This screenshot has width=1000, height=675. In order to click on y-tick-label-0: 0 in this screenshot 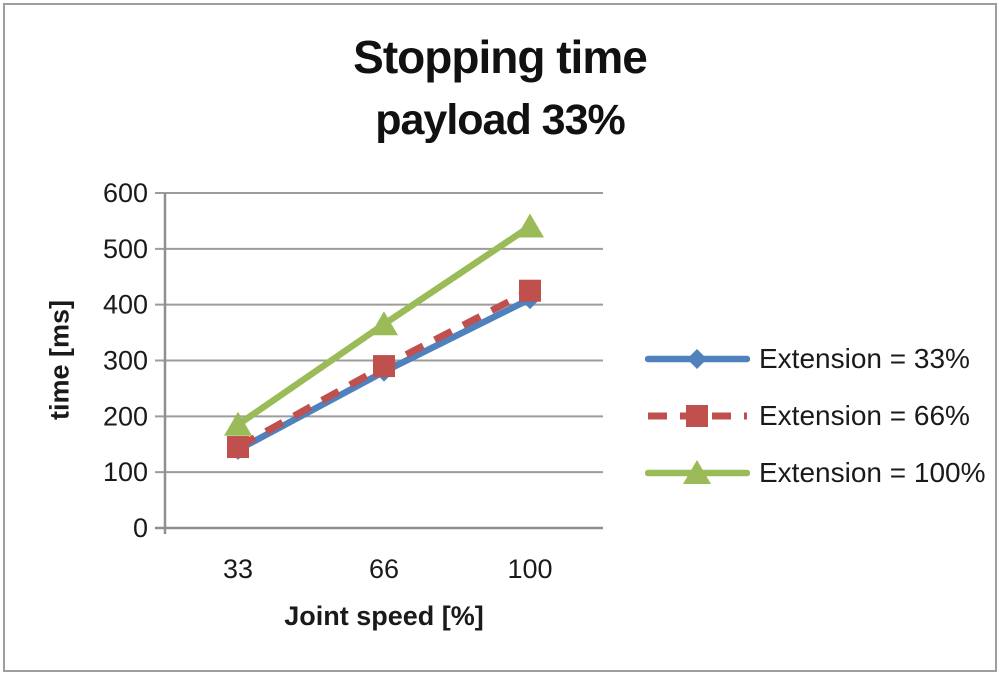, I will do `click(140, 528)`.